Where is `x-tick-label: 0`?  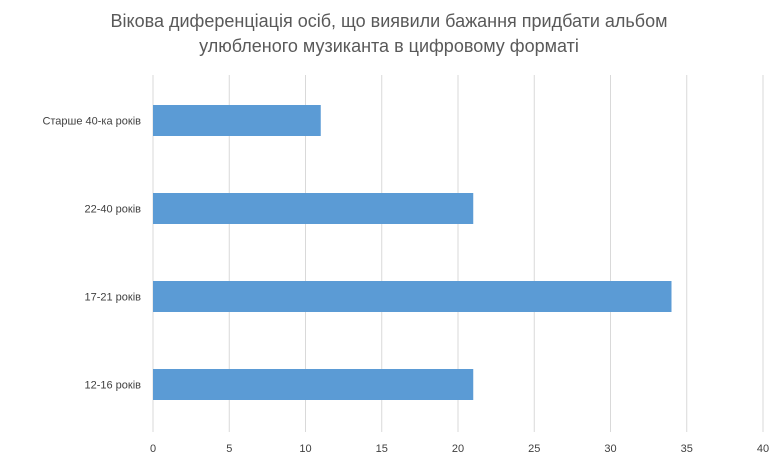
x-tick-label: 0 is located at coordinates (153, 449).